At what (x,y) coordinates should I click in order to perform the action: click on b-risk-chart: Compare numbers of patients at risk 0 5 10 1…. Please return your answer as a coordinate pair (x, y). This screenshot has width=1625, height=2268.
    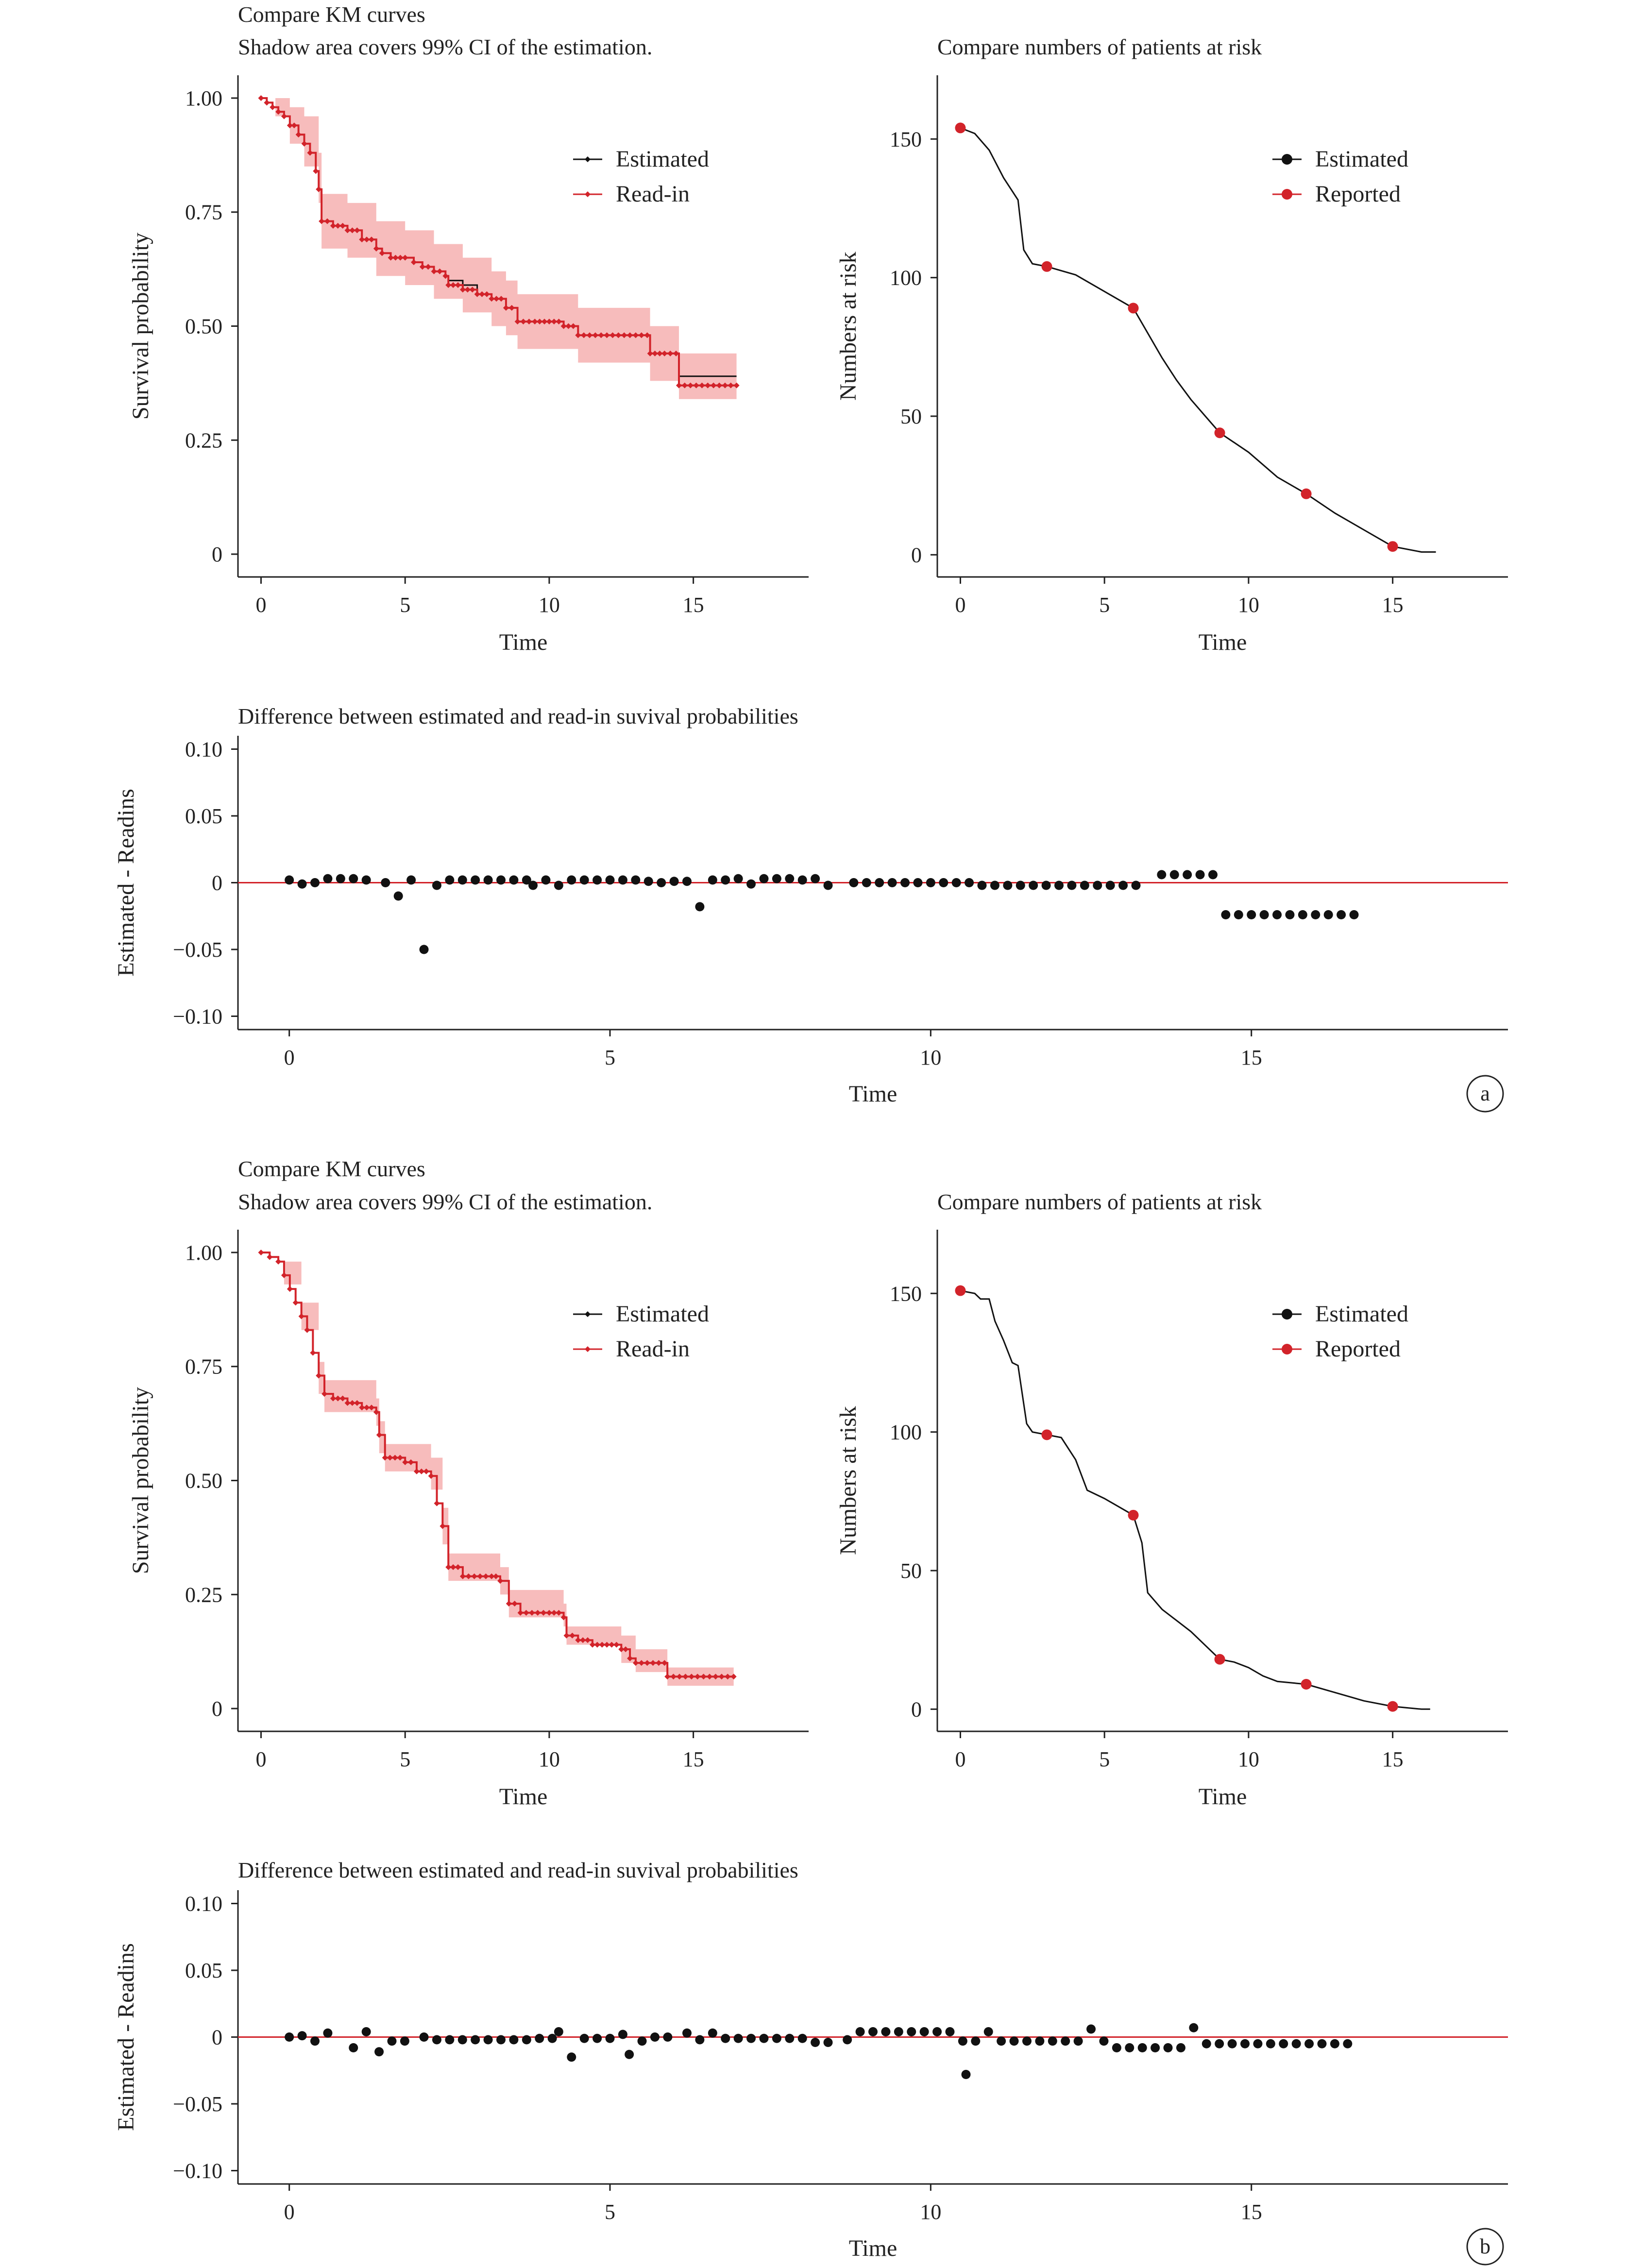
    Looking at the image, I should click on (1171, 1499).